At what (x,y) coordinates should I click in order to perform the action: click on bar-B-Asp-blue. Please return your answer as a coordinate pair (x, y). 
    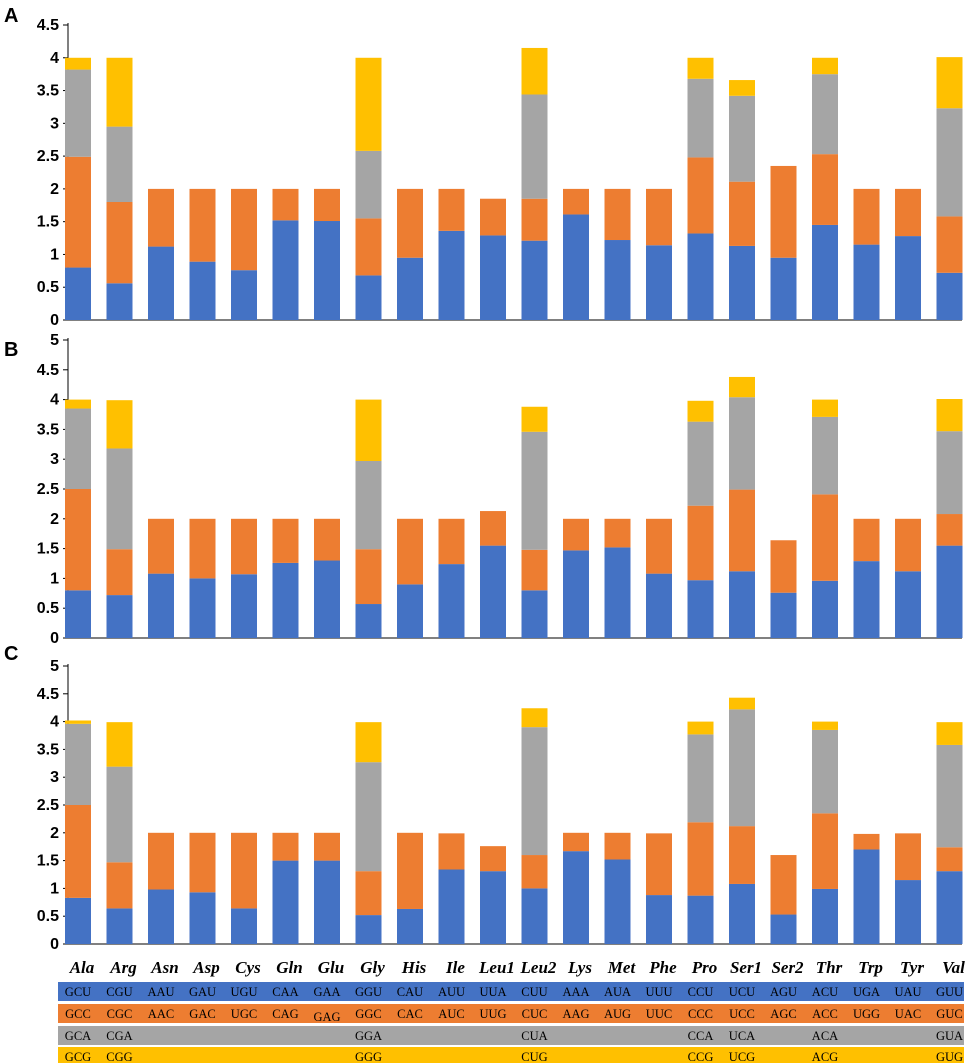
    Looking at the image, I should click on (202, 608).